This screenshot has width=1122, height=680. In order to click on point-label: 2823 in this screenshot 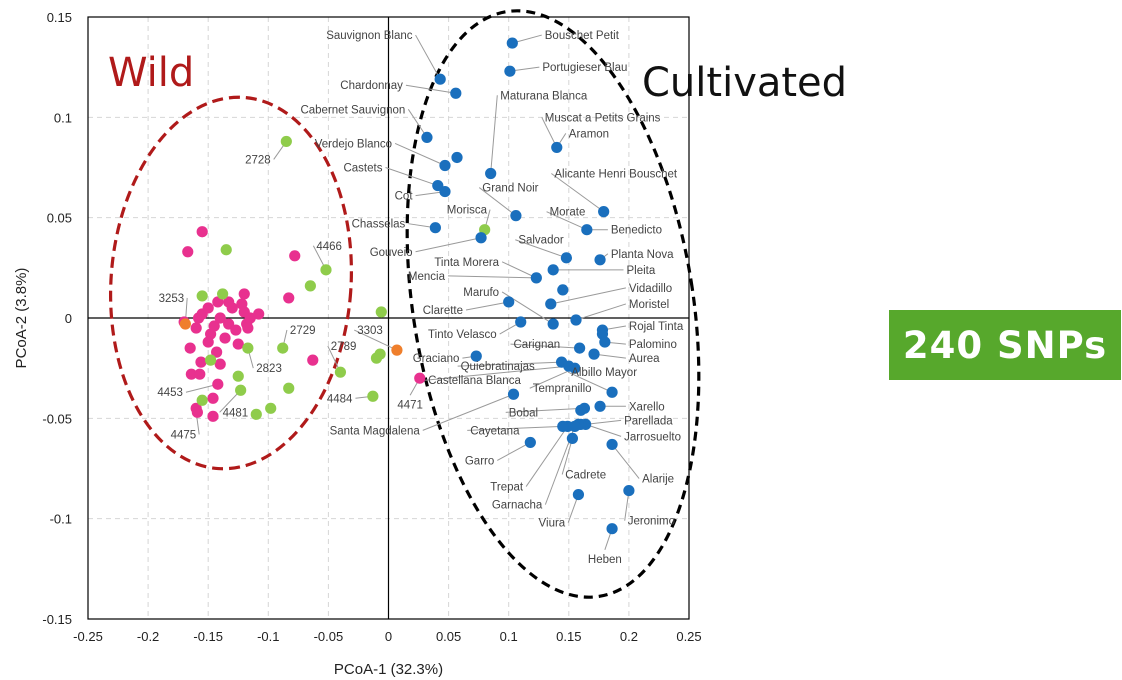, I will do `click(269, 369)`.